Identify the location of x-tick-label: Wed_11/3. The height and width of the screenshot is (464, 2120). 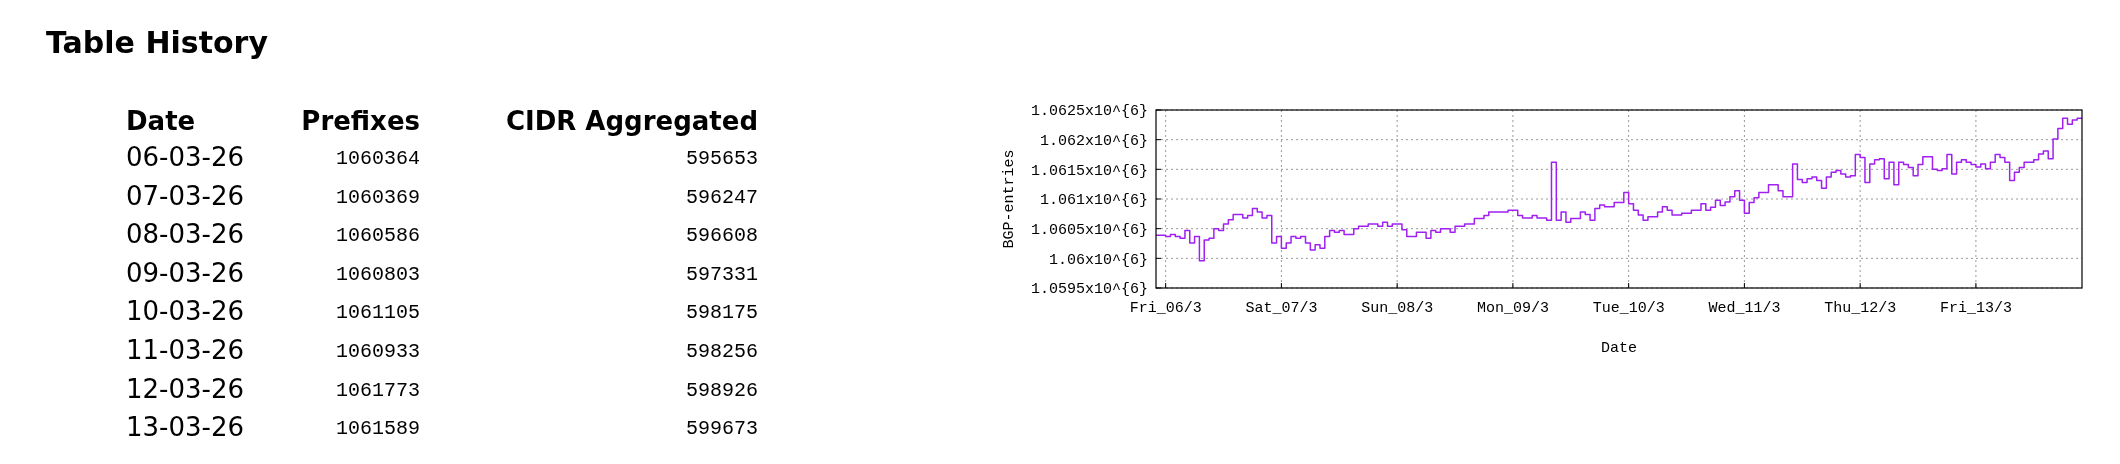
(1744, 308).